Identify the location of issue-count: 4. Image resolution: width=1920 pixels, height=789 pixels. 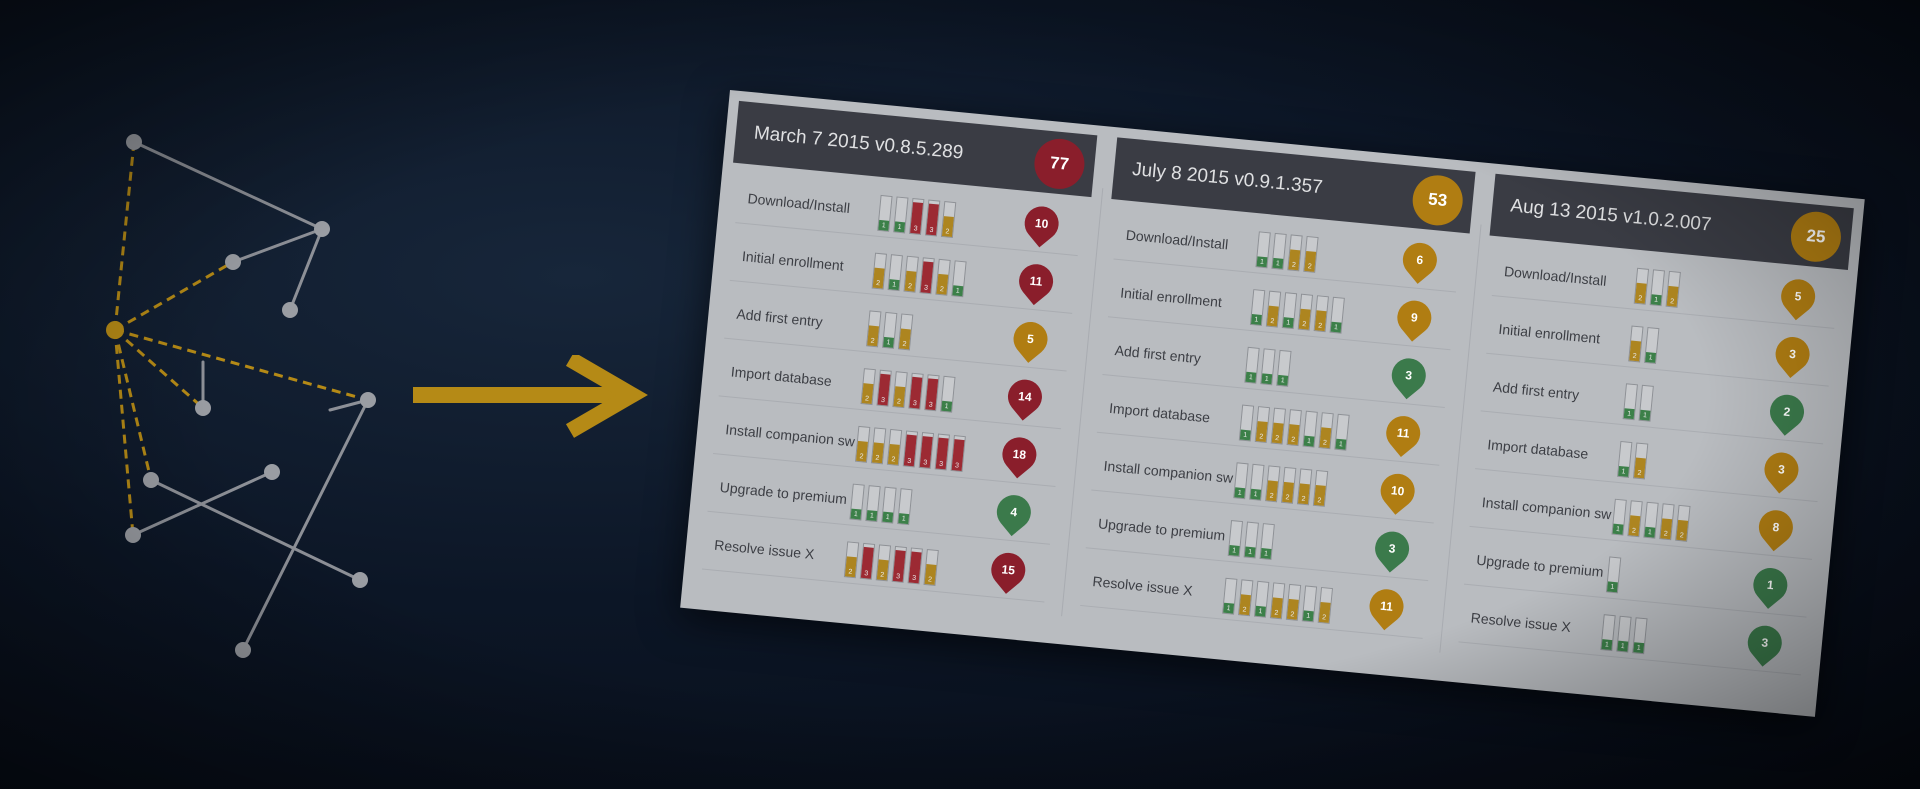
(1013, 512).